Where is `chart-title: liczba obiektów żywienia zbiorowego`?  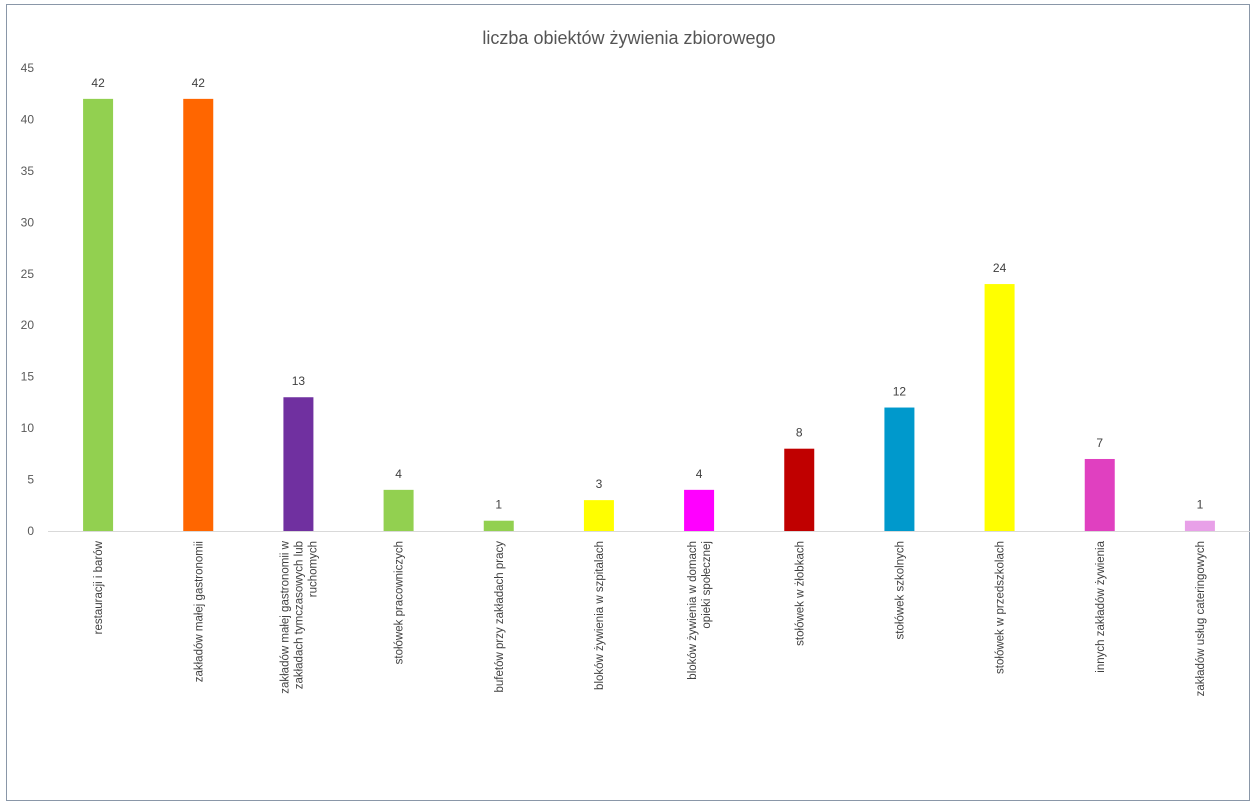 chart-title: liczba obiektów żywienia zbiorowego is located at coordinates (628, 38).